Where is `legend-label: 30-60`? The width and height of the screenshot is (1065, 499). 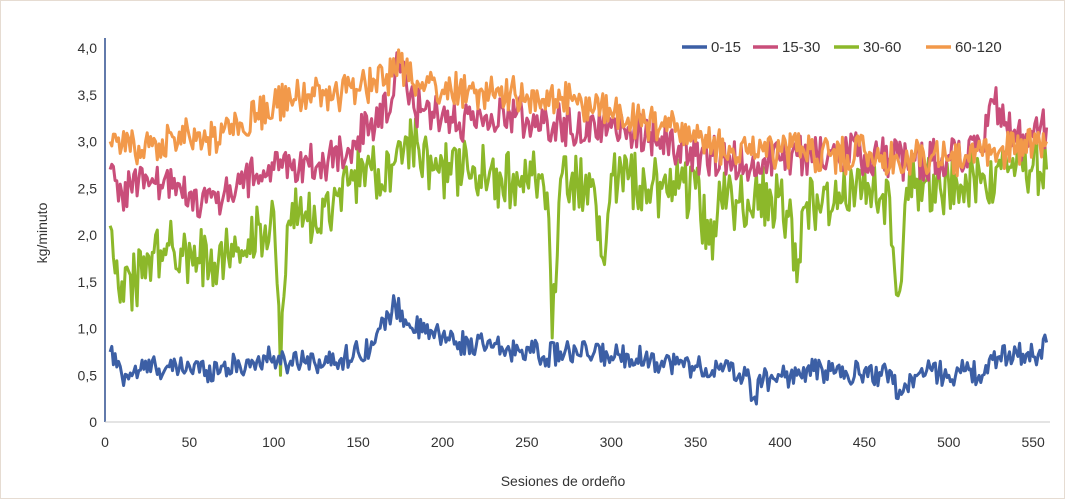
legend-label: 30-60 is located at coordinates (882, 47).